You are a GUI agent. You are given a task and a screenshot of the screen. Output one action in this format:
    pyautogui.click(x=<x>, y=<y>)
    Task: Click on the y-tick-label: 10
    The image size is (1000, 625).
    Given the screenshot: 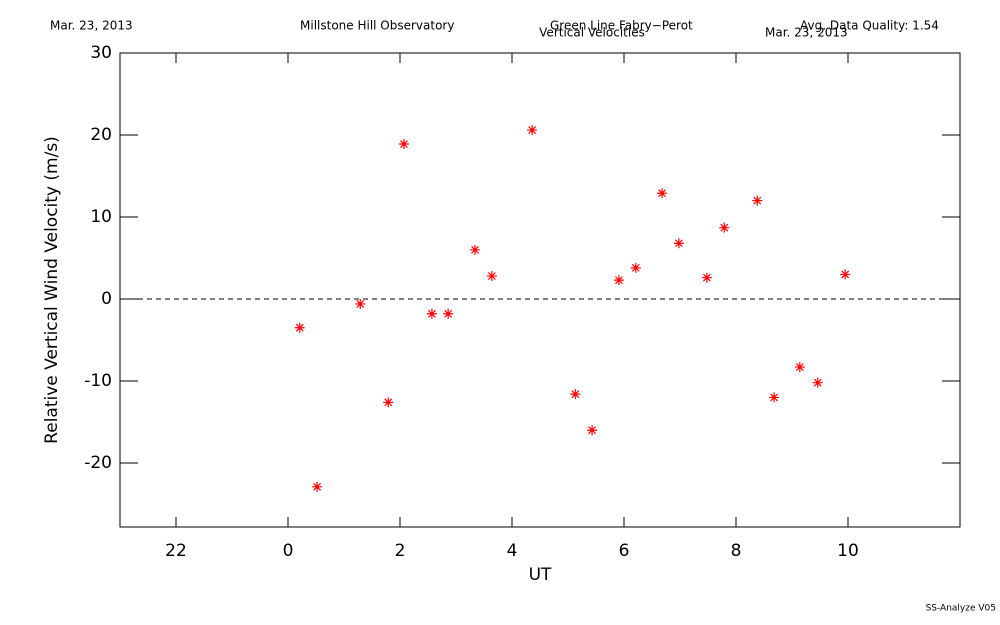 What is the action you would take?
    pyautogui.click(x=101, y=217)
    